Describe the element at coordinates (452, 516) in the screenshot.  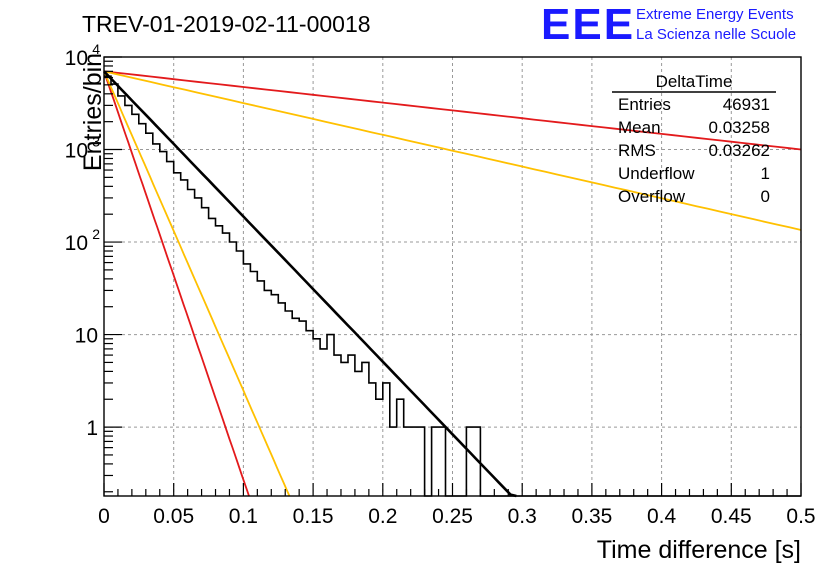
I see `x-tick-label: 0.25` at that location.